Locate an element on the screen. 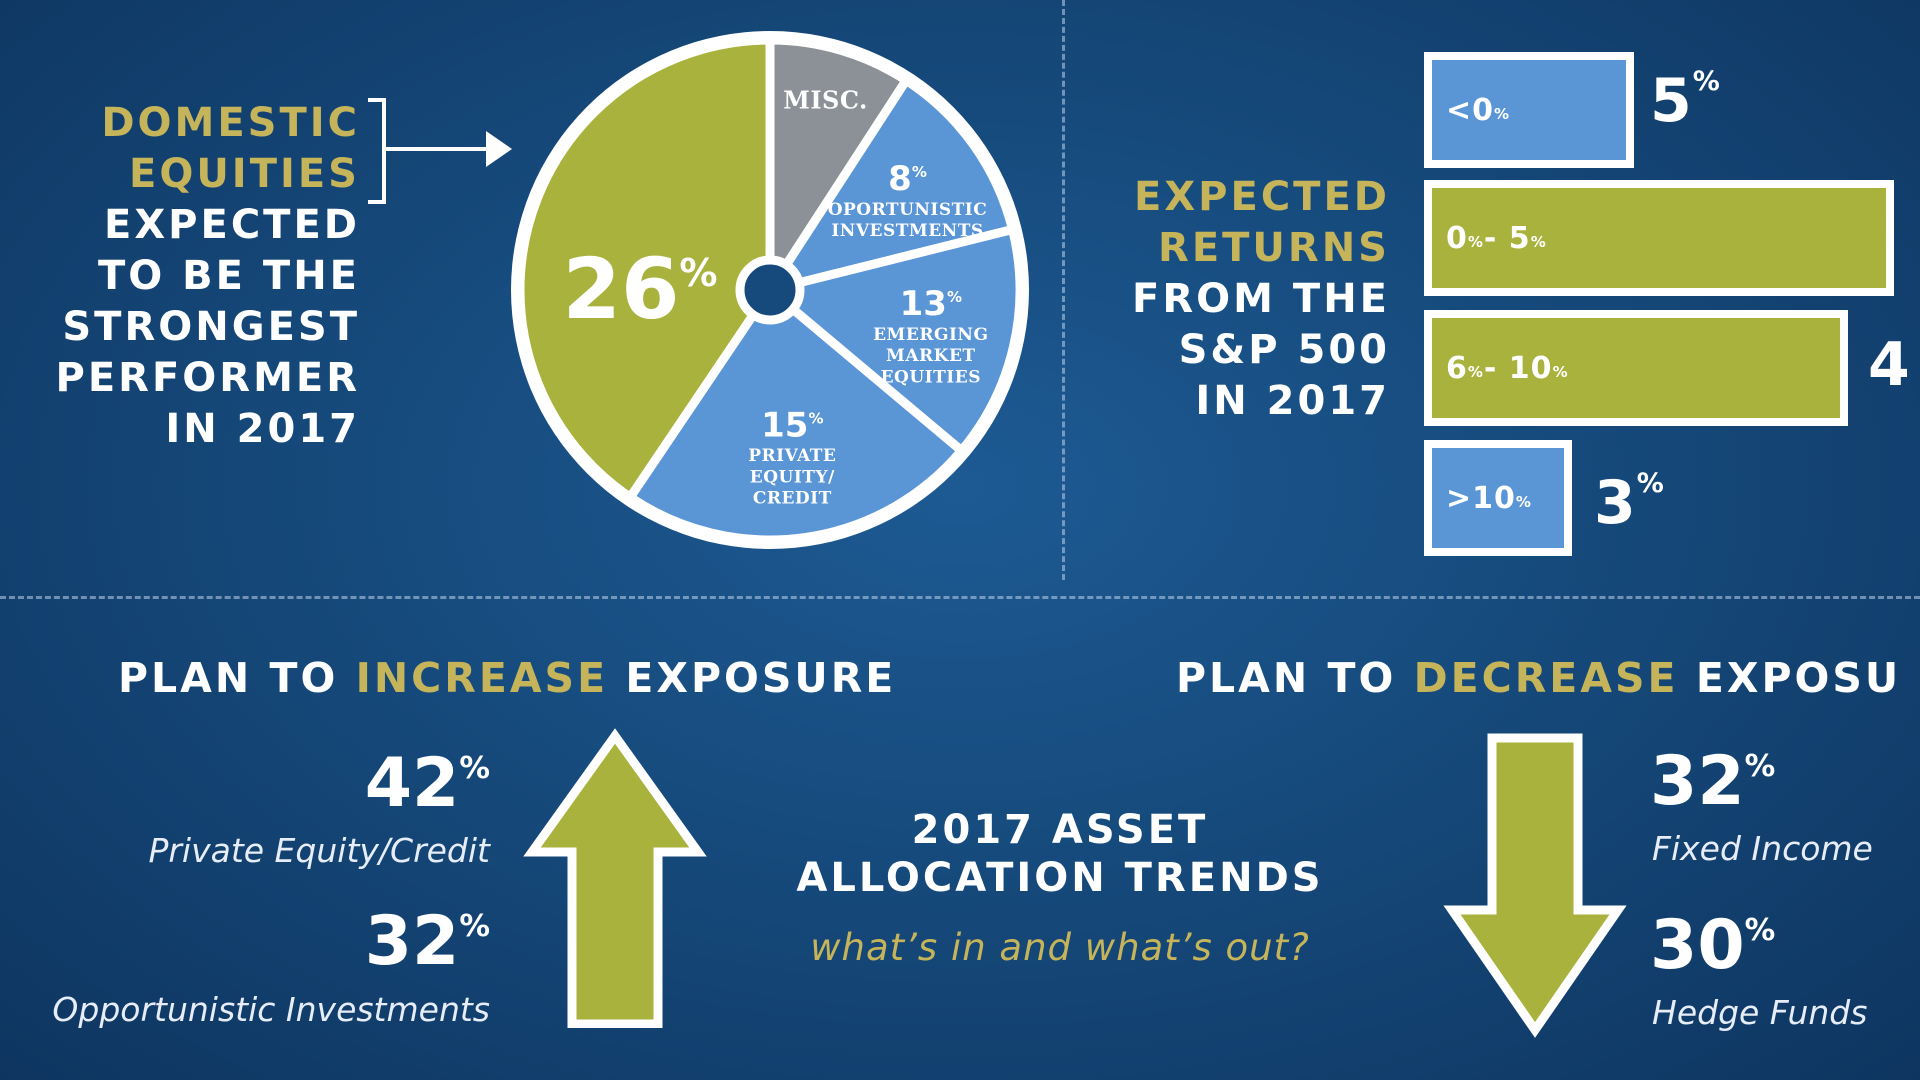  decrease-stat-2-label: Hedge Funds is located at coordinates (1760, 1012).